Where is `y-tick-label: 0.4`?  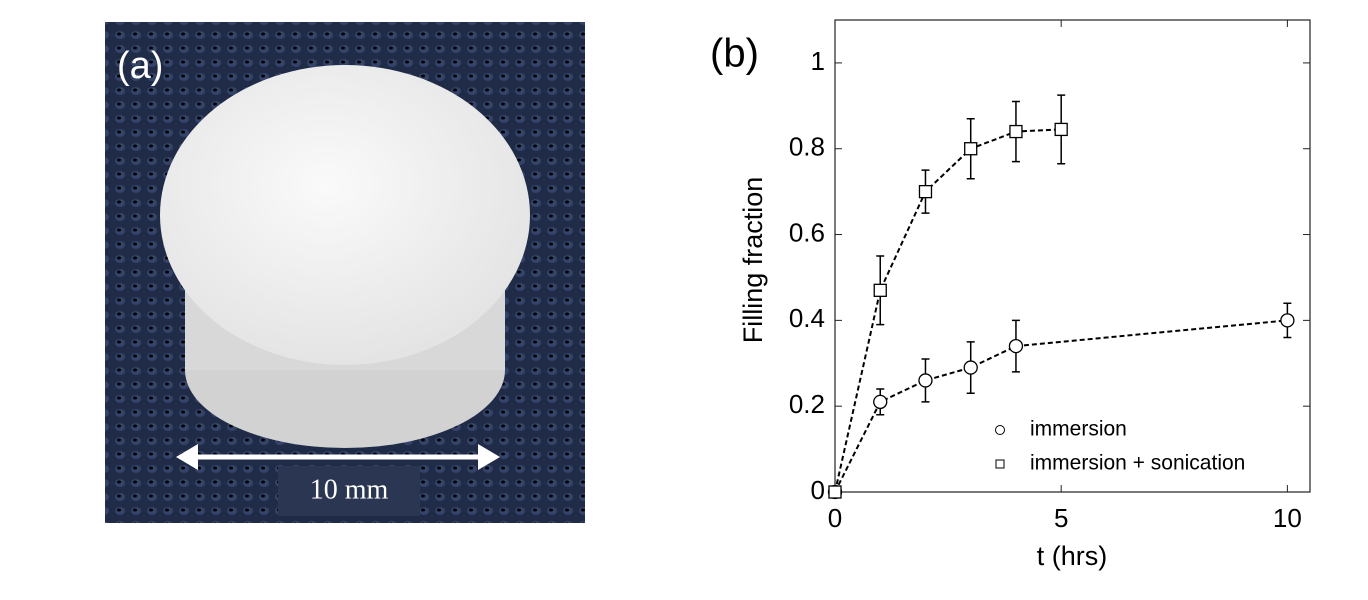 y-tick-label: 0.4 is located at coordinates (807, 318).